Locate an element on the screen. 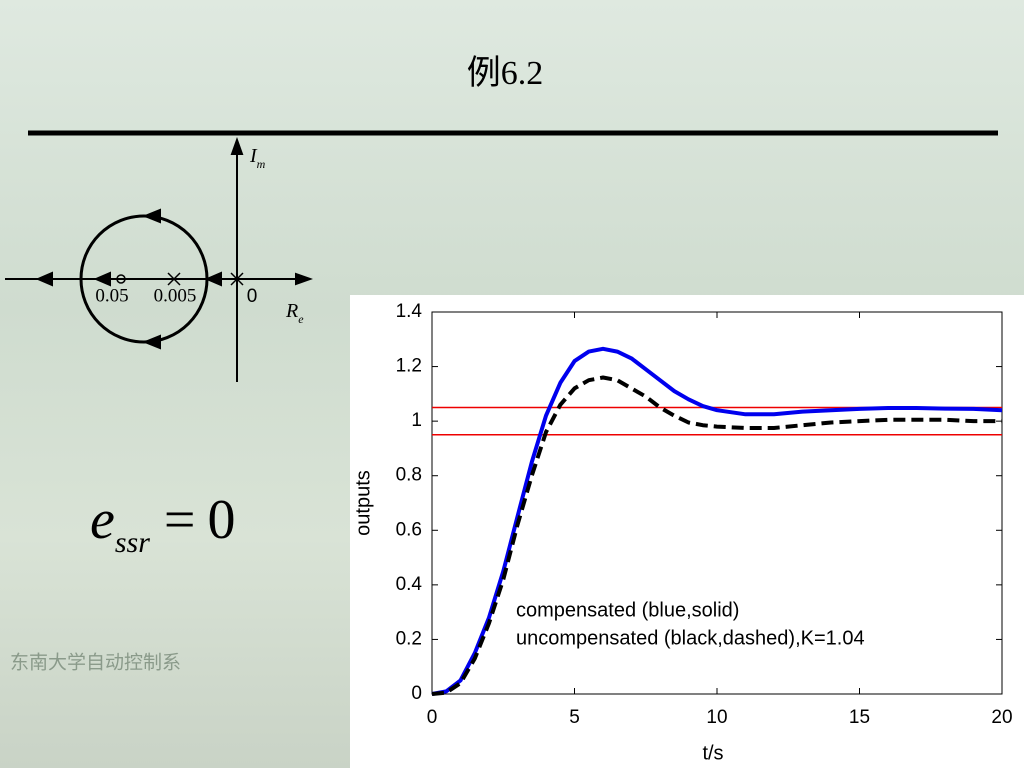 The width and height of the screenshot is (1024, 768). zero is located at coordinates (121, 279).